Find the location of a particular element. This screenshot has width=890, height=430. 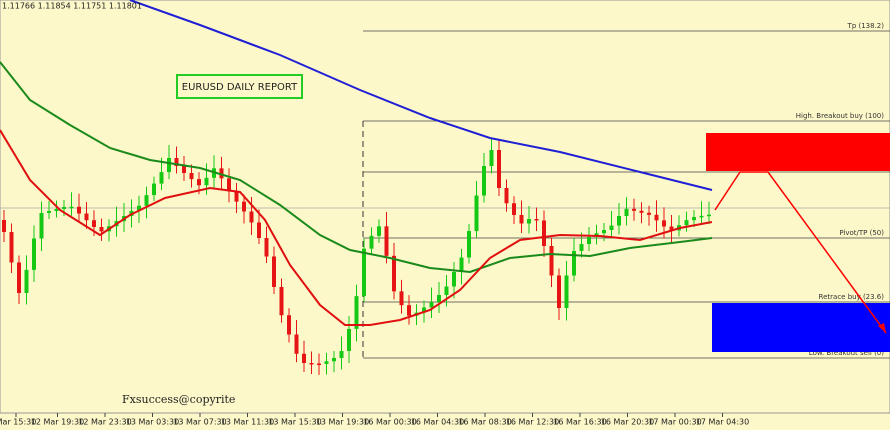

time-label: 16 Mar 20:30 is located at coordinates (627, 422).